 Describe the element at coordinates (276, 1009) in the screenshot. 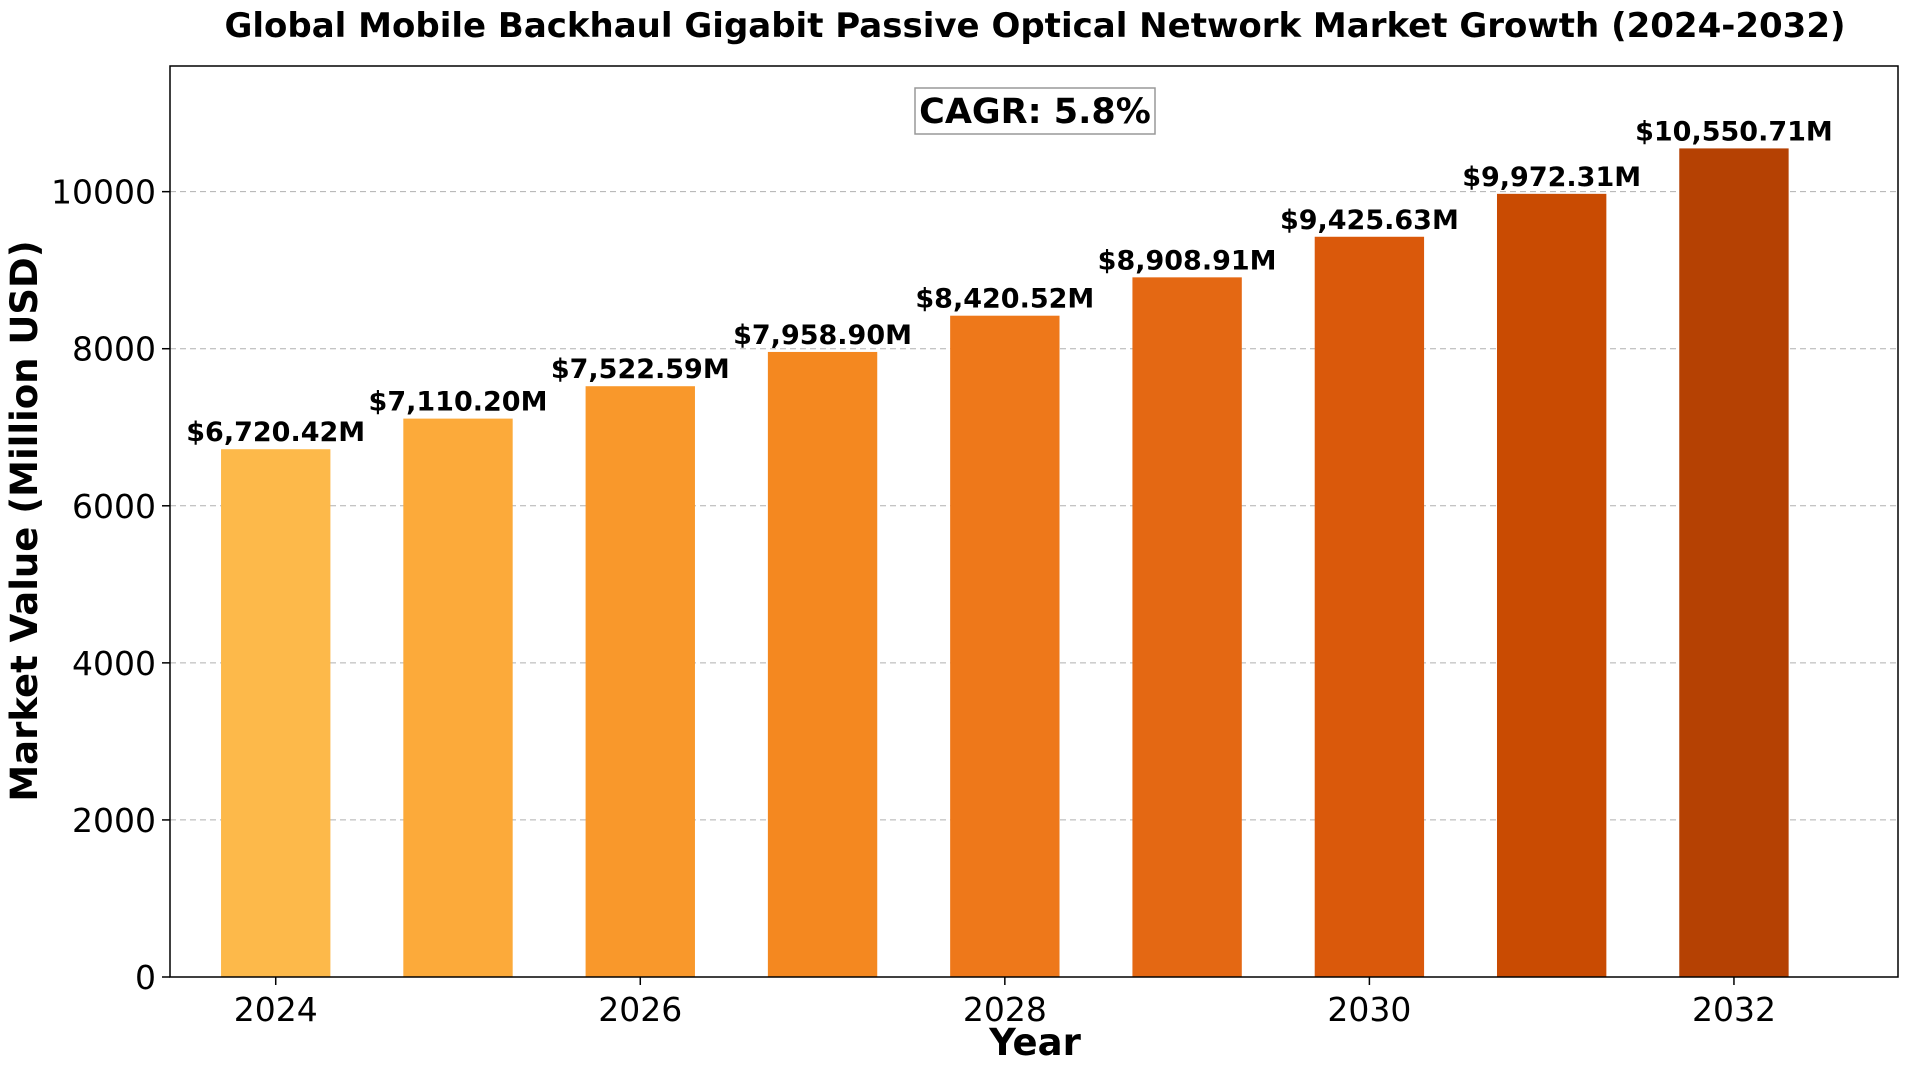

I see `x-tick-label: 2024` at that location.